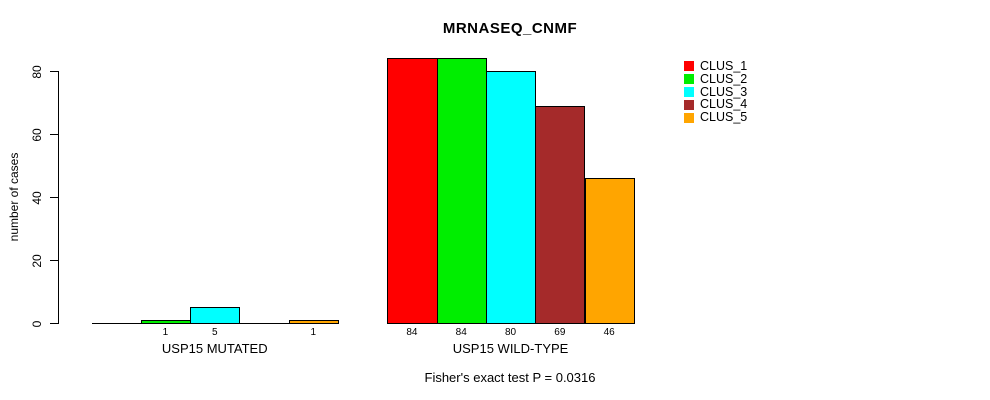 The image size is (990, 400). I want to click on legend-item-clus_2: CLUS_2, so click(716, 78).